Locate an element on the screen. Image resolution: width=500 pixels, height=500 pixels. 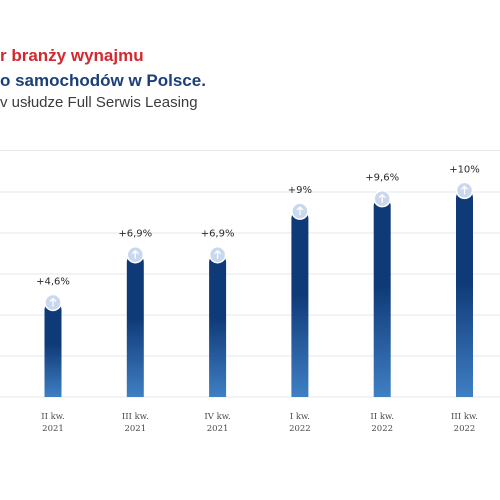
title-line-1: r branży wynajmu is located at coordinates (72, 55).